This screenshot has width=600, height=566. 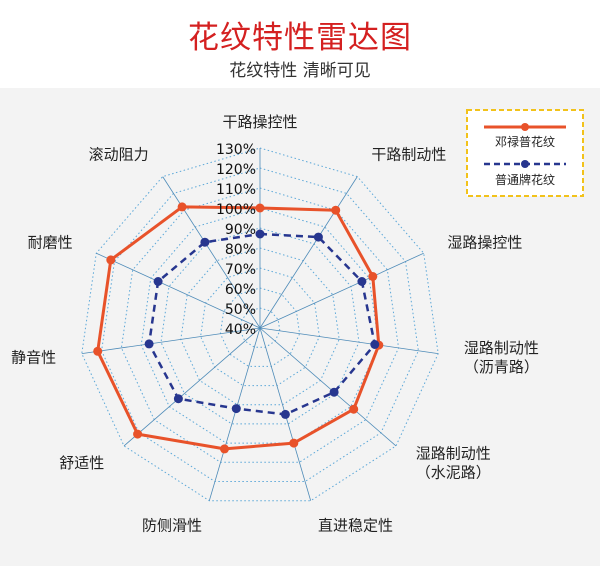 I want to click on legend: 邓禄普花纹 普通牌花纹, so click(x=525, y=153).